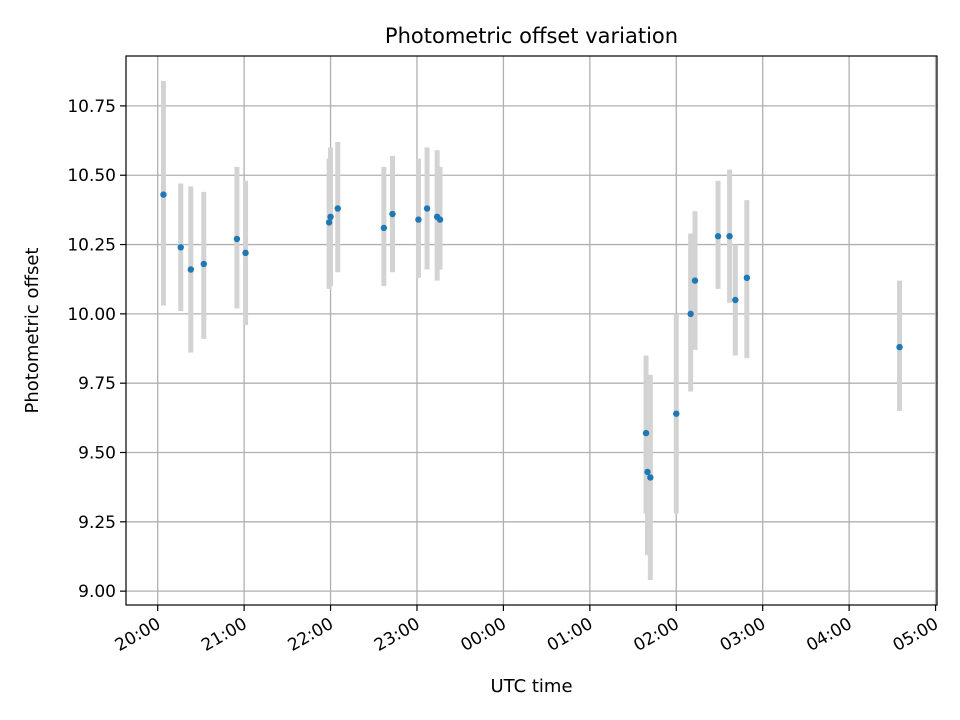 This screenshot has height=720, width=960. What do you see at coordinates (97, 592) in the screenshot?
I see `y-tick-label: 9.00` at bounding box center [97, 592].